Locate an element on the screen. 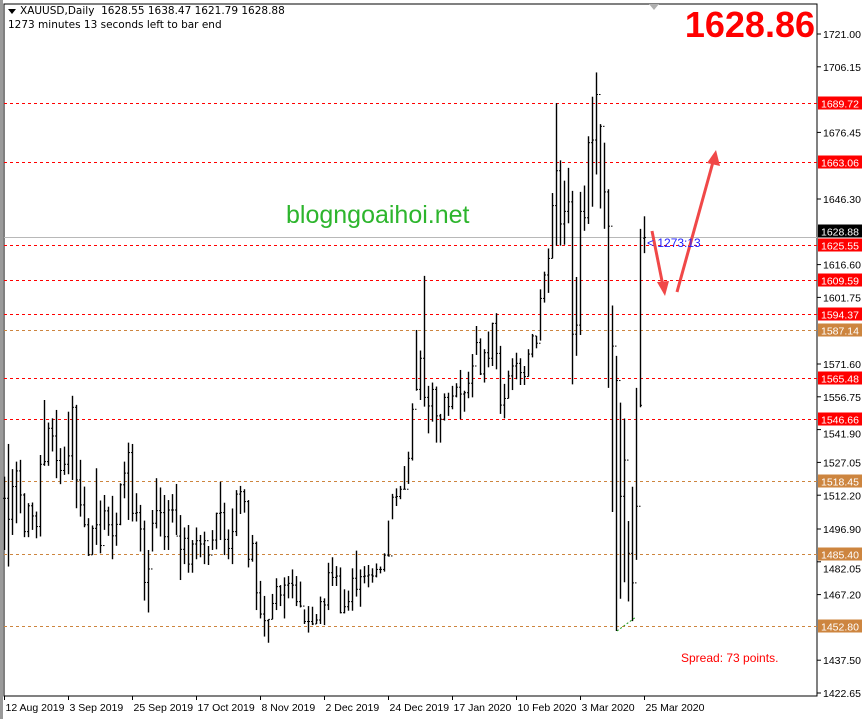 This screenshot has width=864, height=719. level-price-label: 1565.48 is located at coordinates (840, 380).